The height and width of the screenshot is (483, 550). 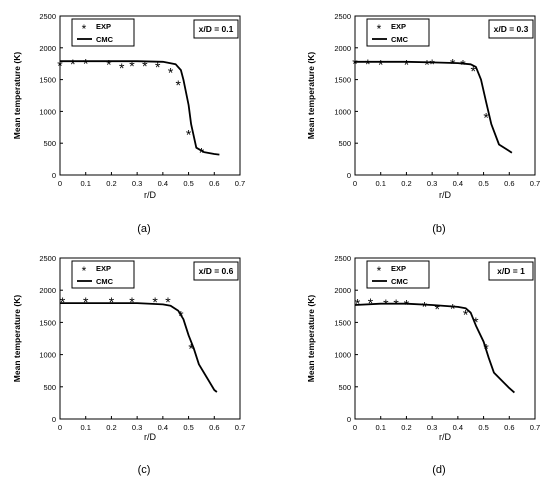 I want to click on panel-annotation: x/D = 1, so click(x=511, y=271).